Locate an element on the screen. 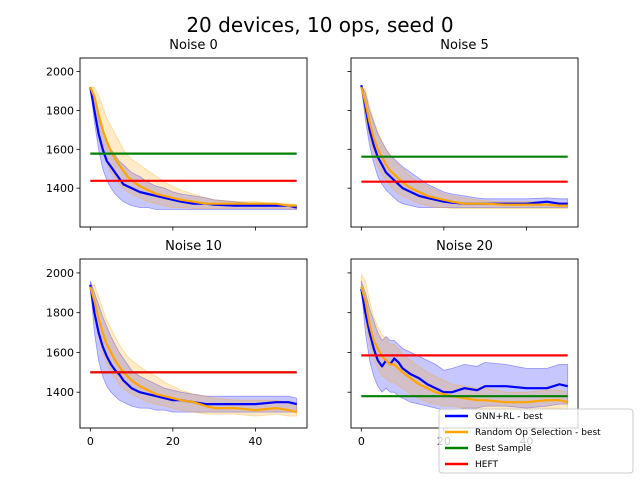 This screenshot has width=640, height=480. legend-label-gnn: GNN+RL - best is located at coordinates (509, 417).